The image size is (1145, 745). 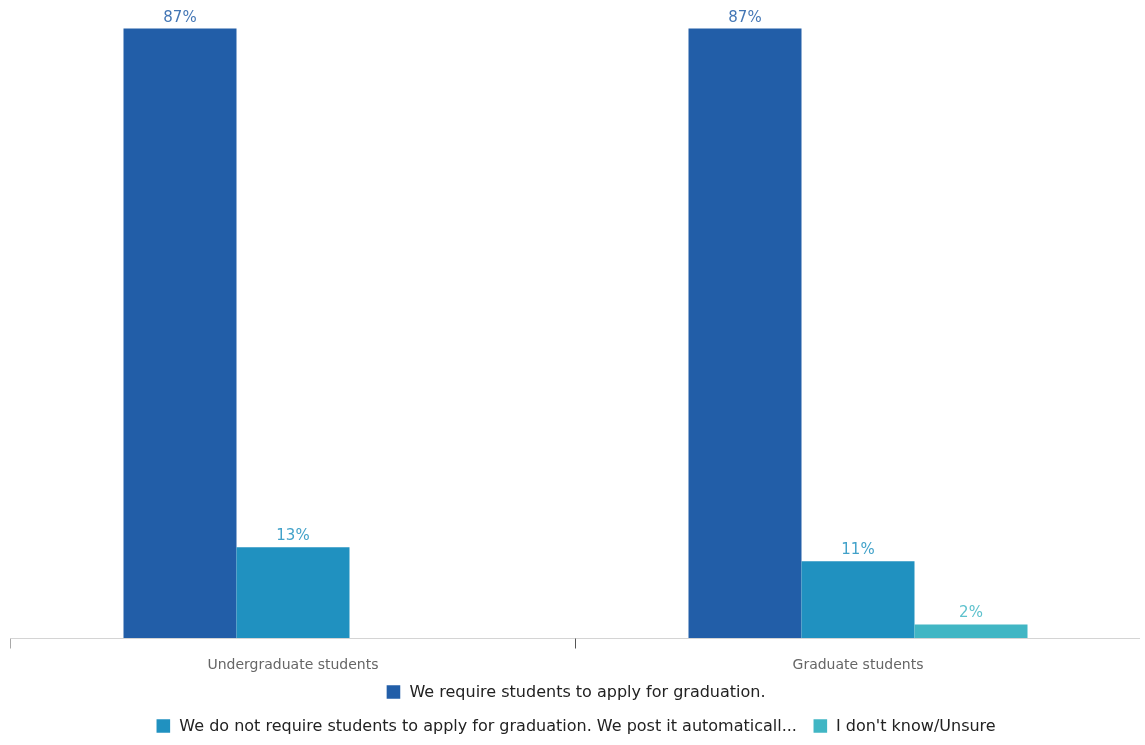 I want to click on legend-label: I don't know/Unsure, so click(x=915, y=725).